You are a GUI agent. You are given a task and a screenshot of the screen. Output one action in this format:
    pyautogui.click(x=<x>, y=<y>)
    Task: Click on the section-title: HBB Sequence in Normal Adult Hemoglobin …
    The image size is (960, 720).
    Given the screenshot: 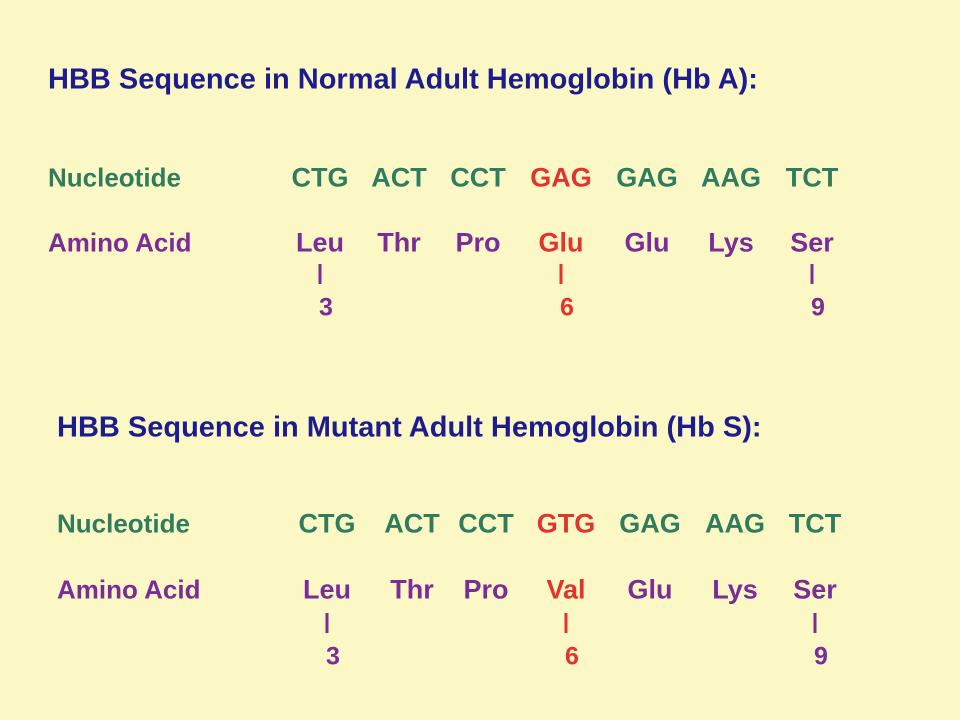 What is the action you would take?
    pyautogui.click(x=403, y=79)
    